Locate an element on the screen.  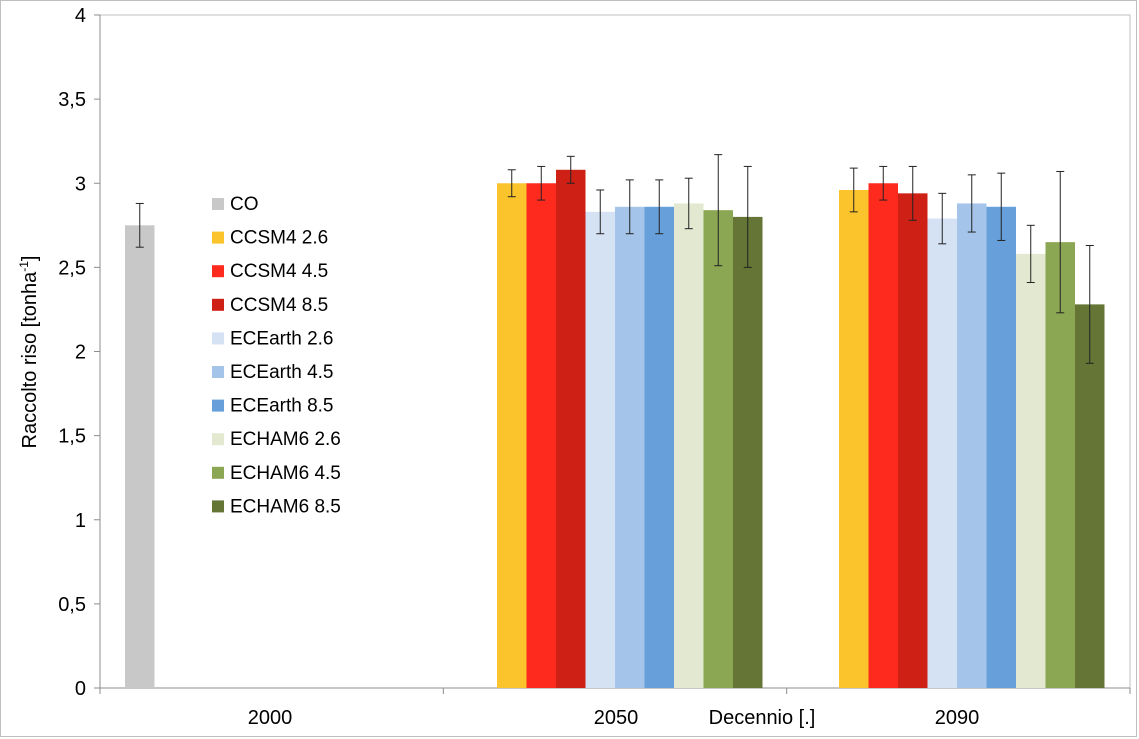
x-axis-label: Decennio [.] is located at coordinates (762, 718).